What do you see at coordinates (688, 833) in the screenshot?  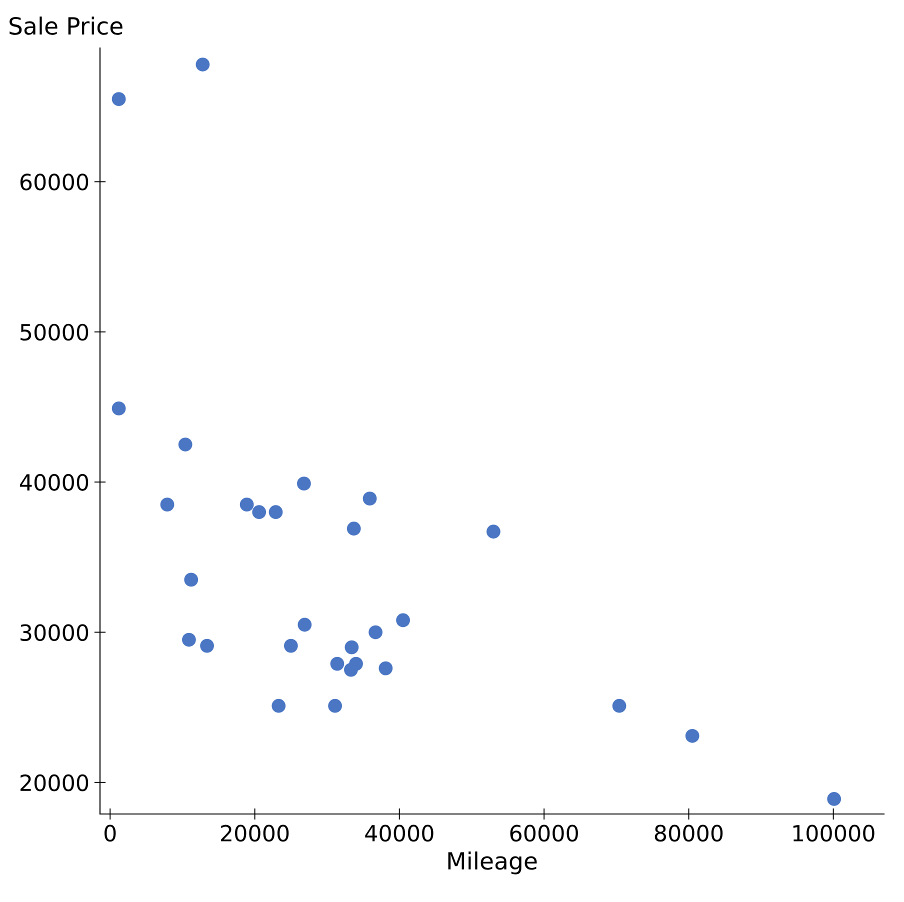 I see `x-tick-label: 80000` at bounding box center [688, 833].